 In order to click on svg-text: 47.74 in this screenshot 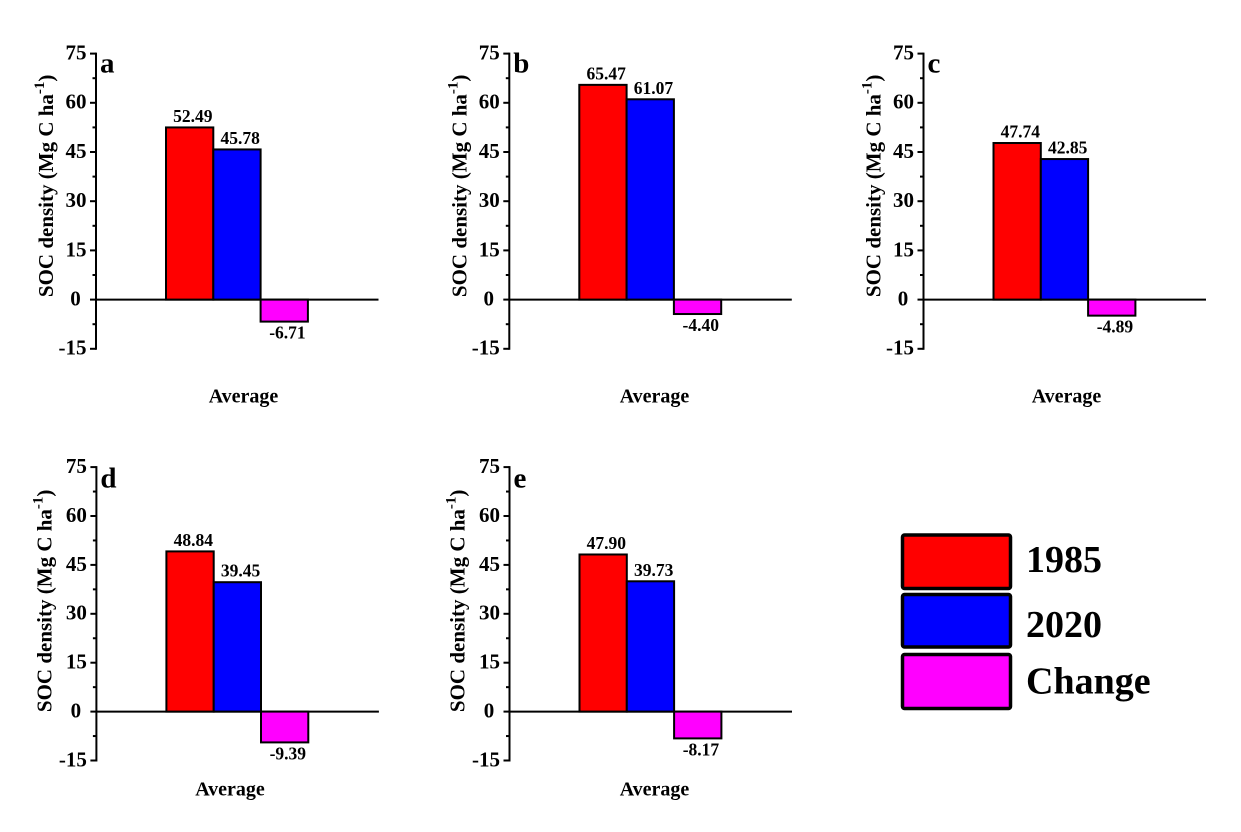, I will do `click(1021, 132)`.